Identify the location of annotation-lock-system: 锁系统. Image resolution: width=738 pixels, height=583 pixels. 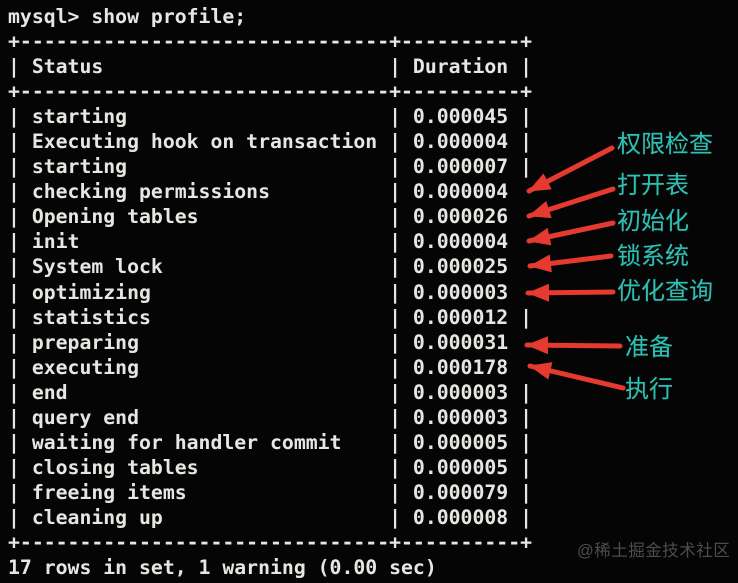
(653, 256).